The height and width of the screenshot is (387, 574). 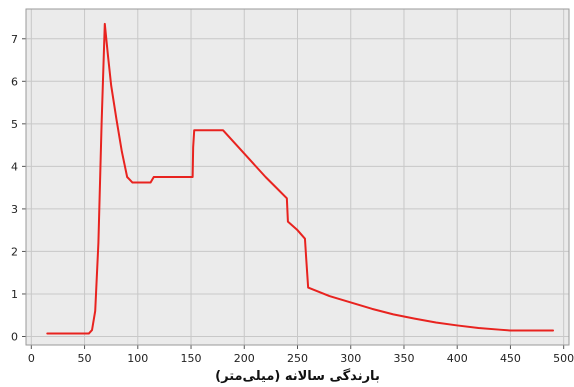 I want to click on x-tick-label: 0, so click(x=31, y=358).